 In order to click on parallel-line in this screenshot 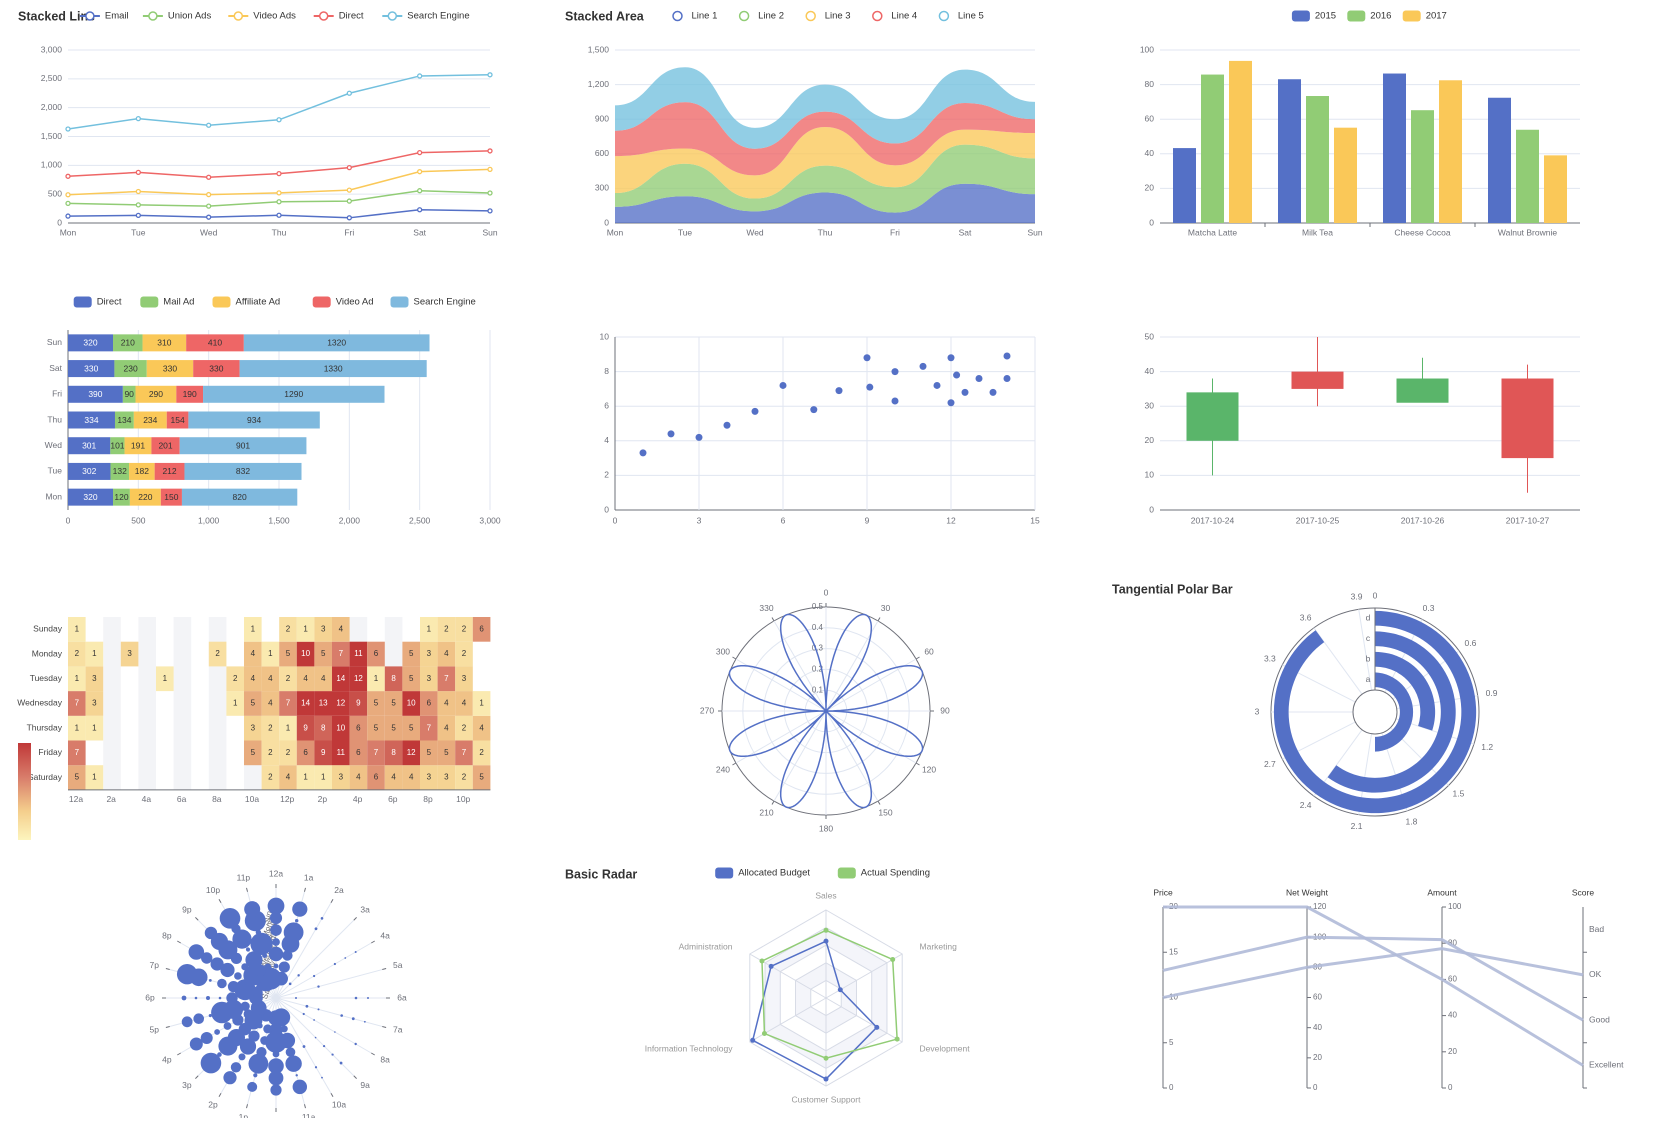, I will do `click(1373, 973)`.